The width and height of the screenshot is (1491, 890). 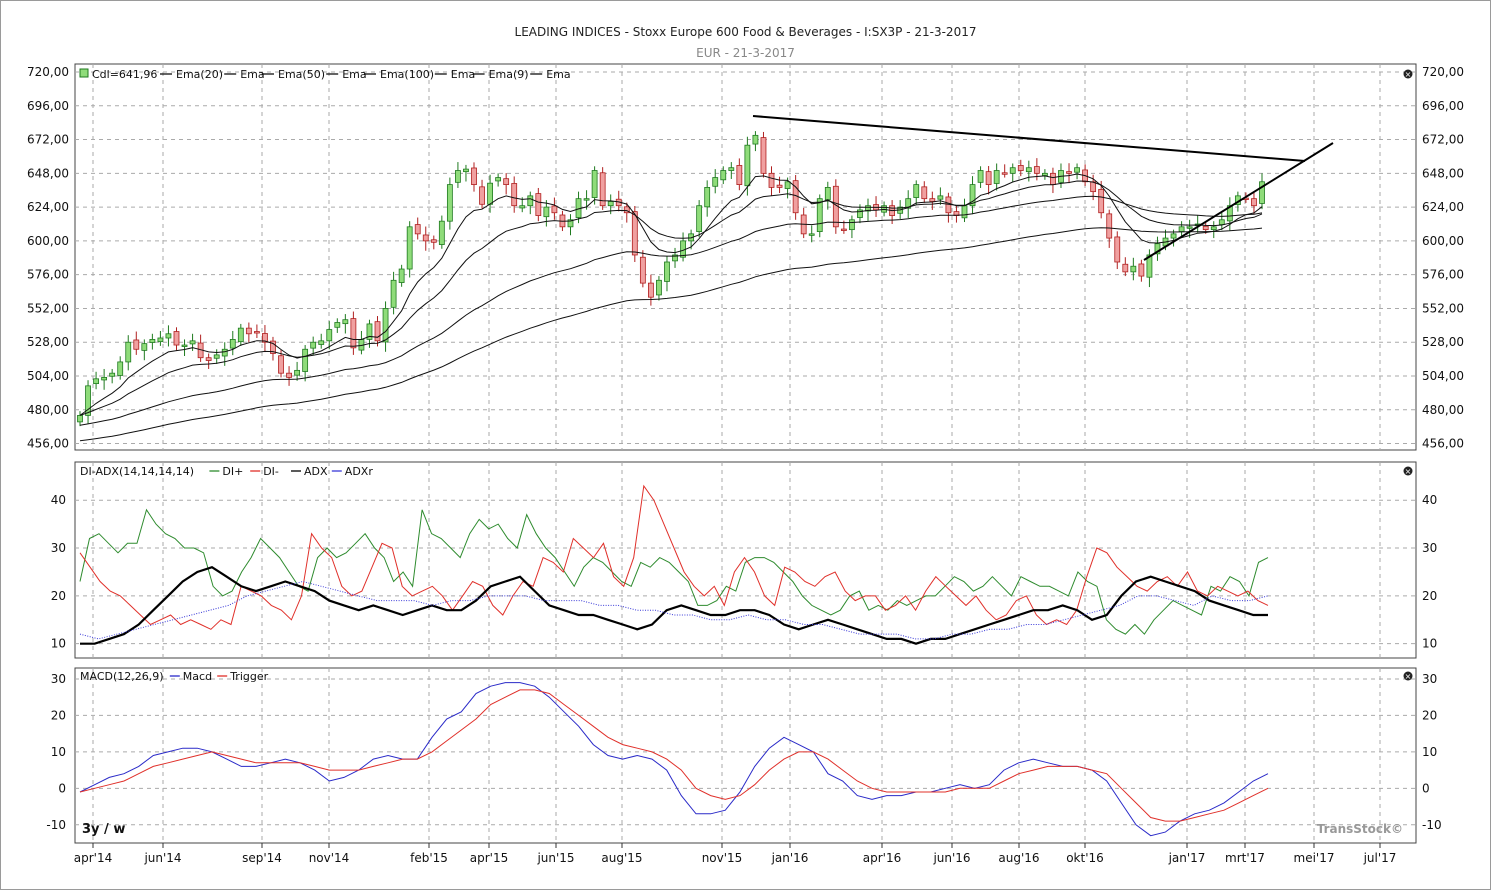 What do you see at coordinates (1443, 241) in the screenshot?
I see `y-tick-label-right: 600,00` at bounding box center [1443, 241].